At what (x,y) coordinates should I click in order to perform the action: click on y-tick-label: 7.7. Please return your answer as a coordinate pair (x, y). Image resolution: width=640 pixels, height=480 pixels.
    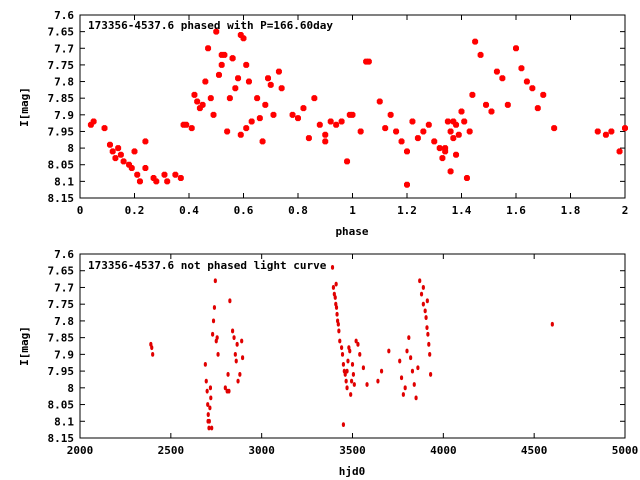
    Looking at the image, I should click on (64, 287).